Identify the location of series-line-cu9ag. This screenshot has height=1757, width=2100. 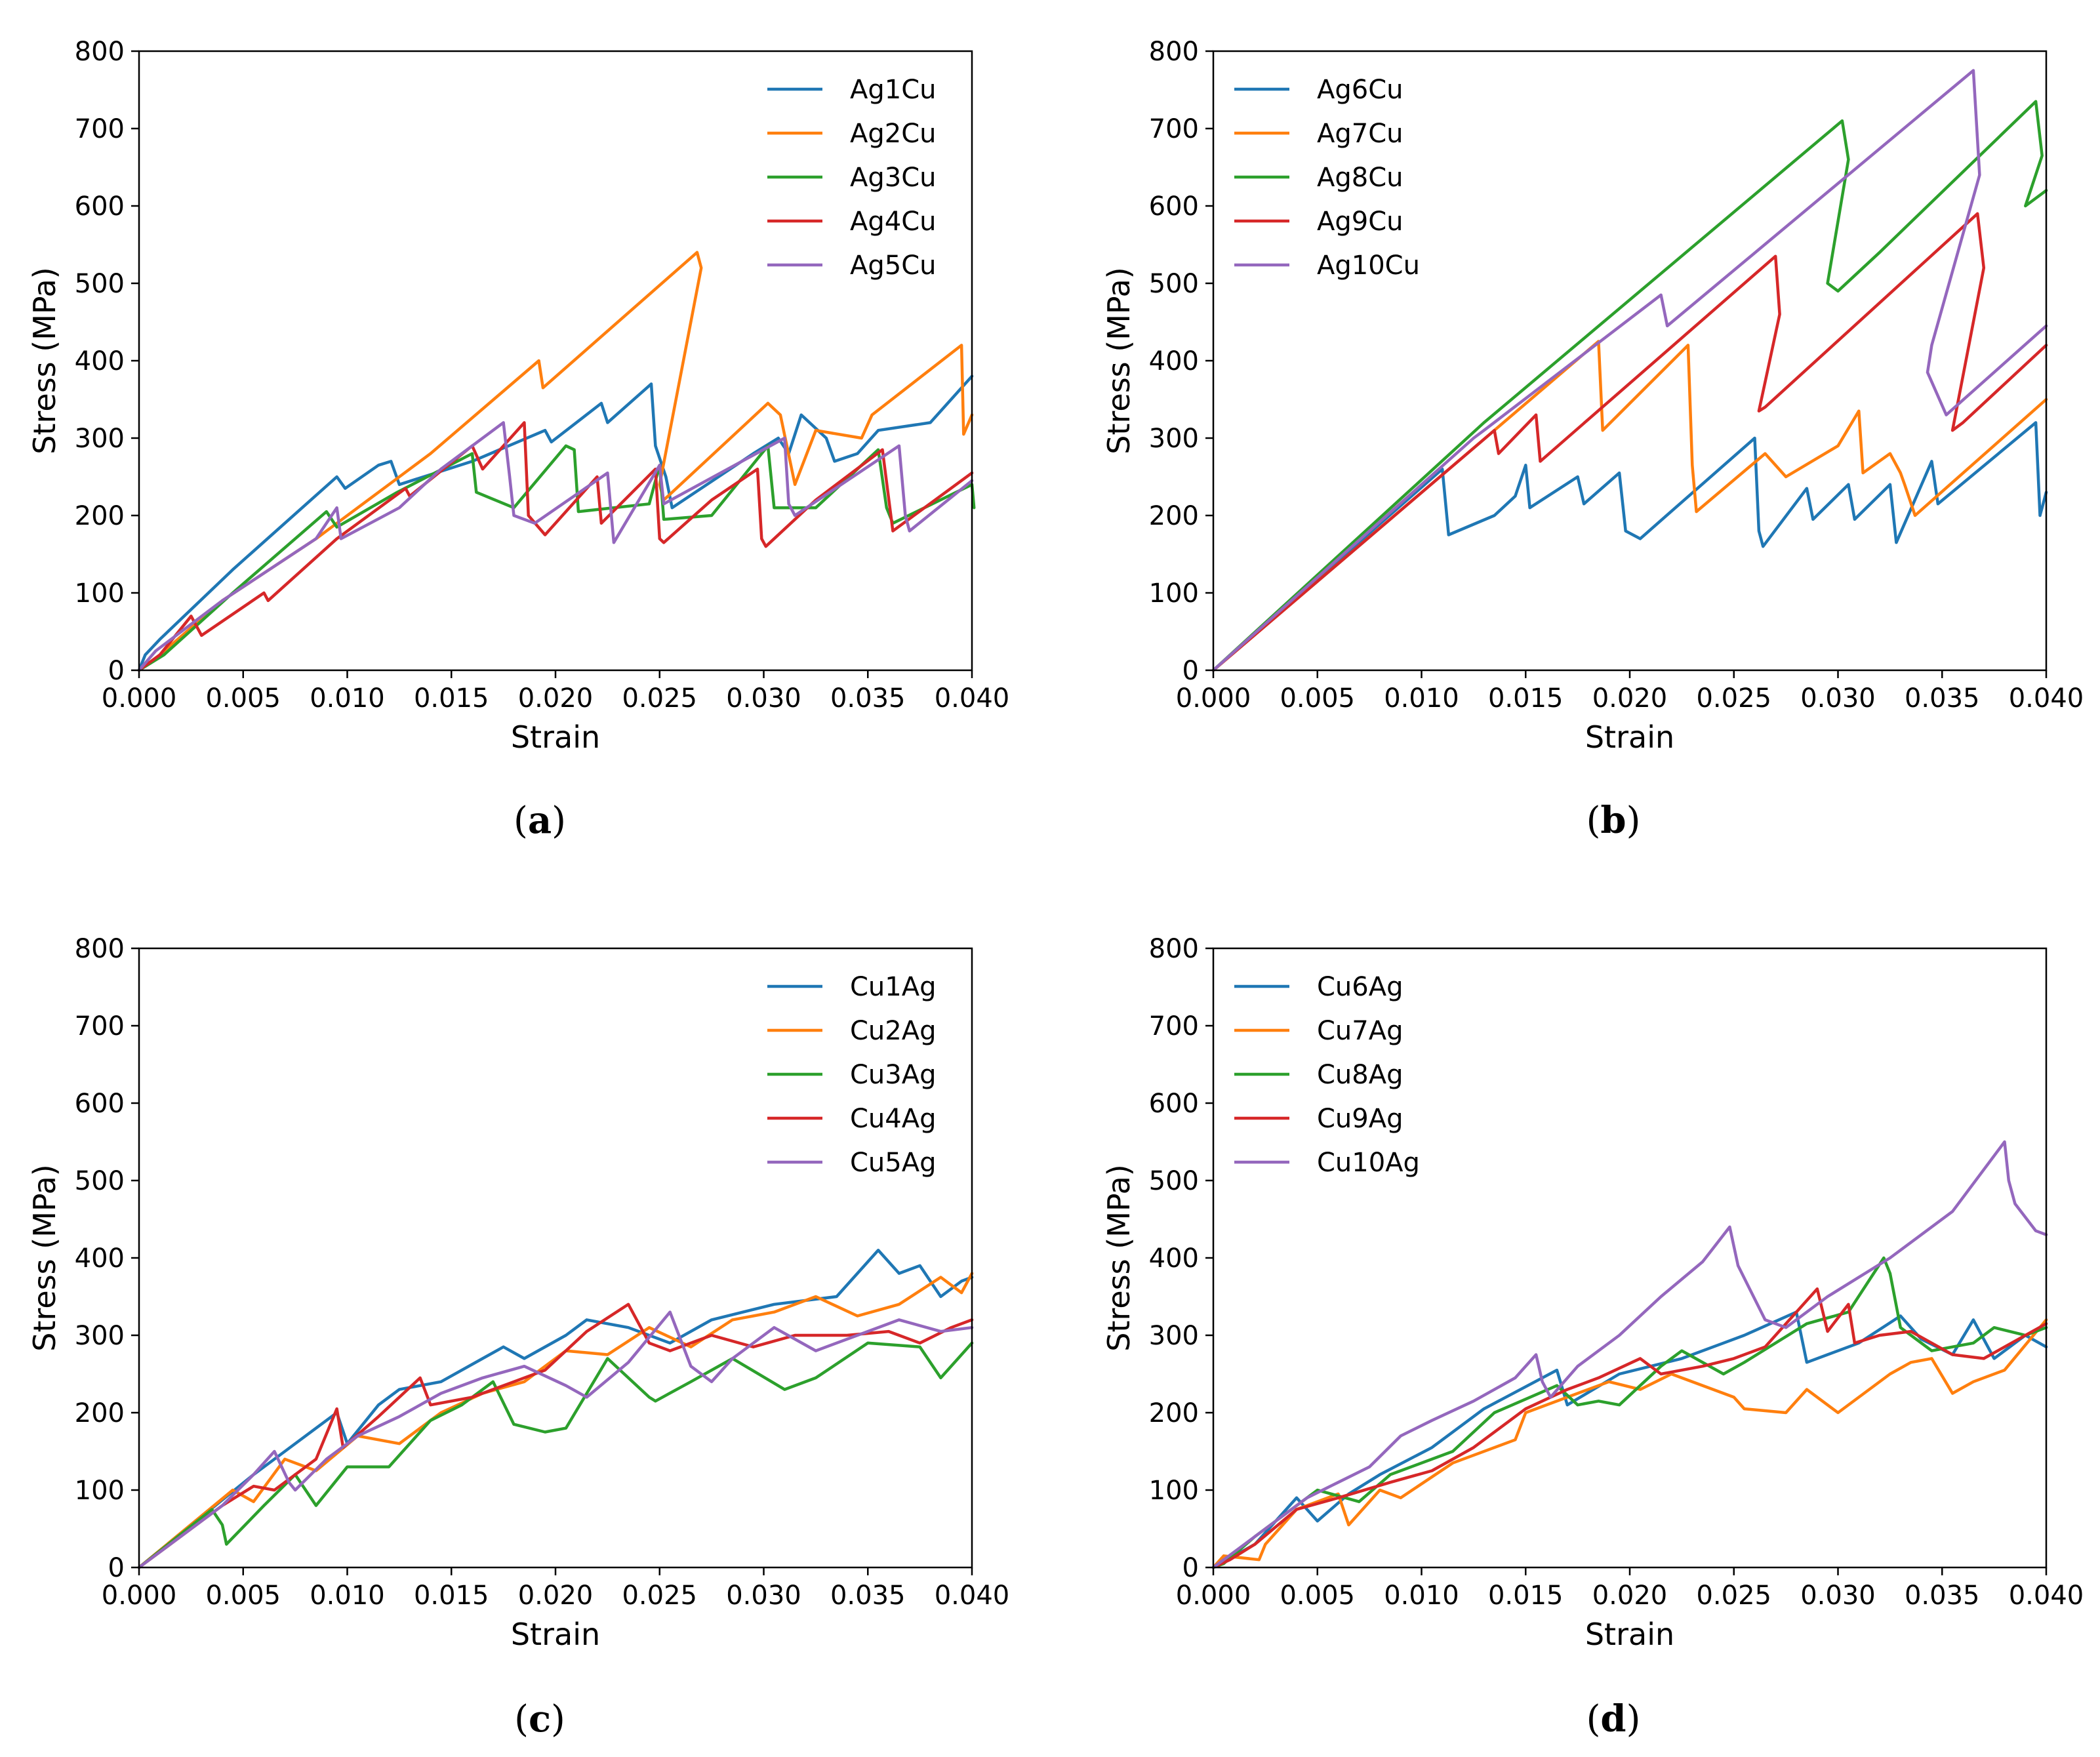
(1629, 1428).